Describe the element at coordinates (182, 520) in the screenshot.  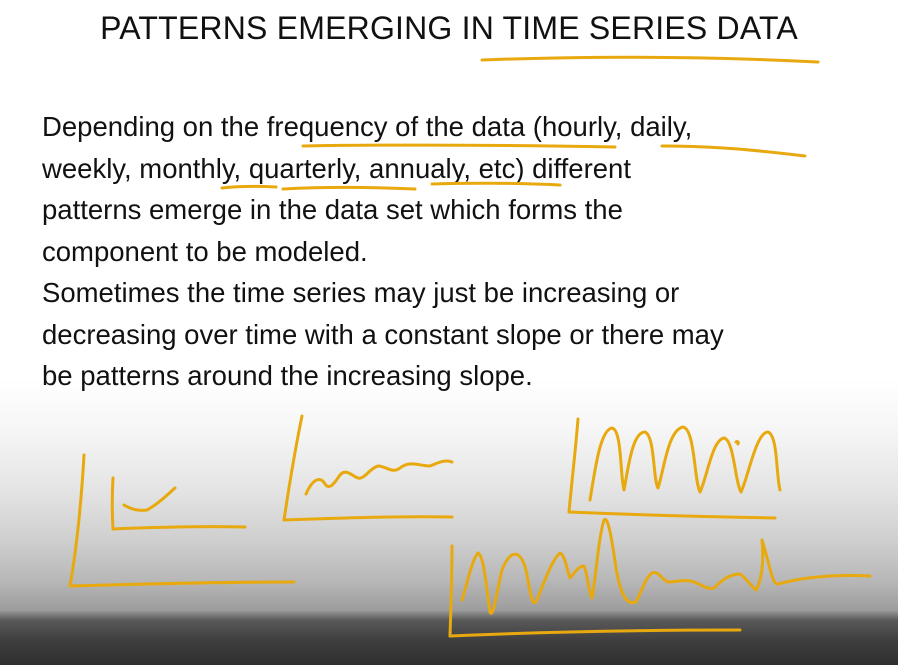
I see `rising-trend-sketch` at that location.